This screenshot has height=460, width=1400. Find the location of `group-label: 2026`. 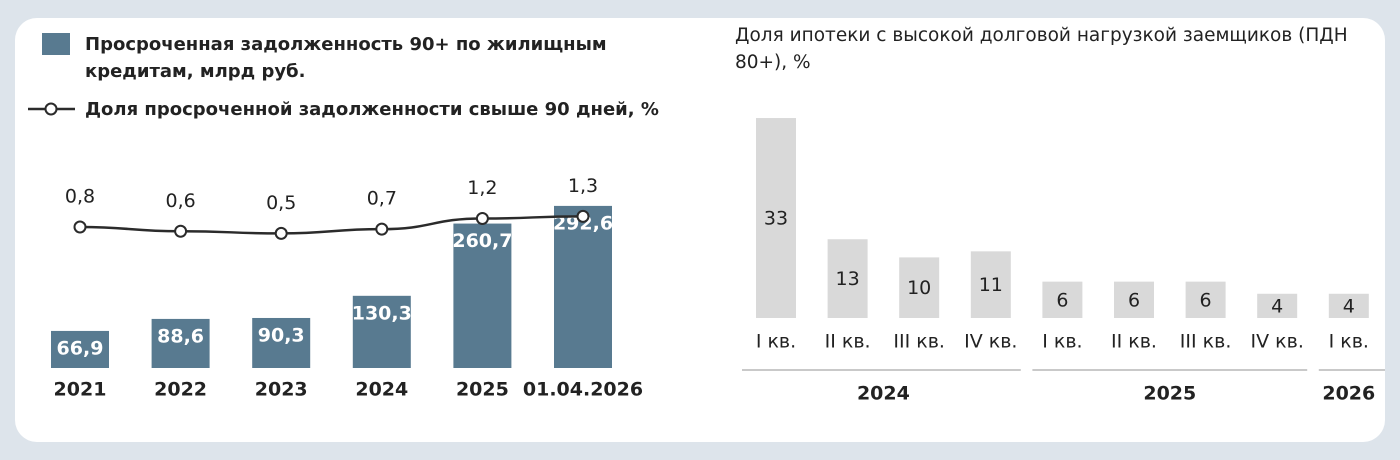

group-label: 2026 is located at coordinates (1348, 394).